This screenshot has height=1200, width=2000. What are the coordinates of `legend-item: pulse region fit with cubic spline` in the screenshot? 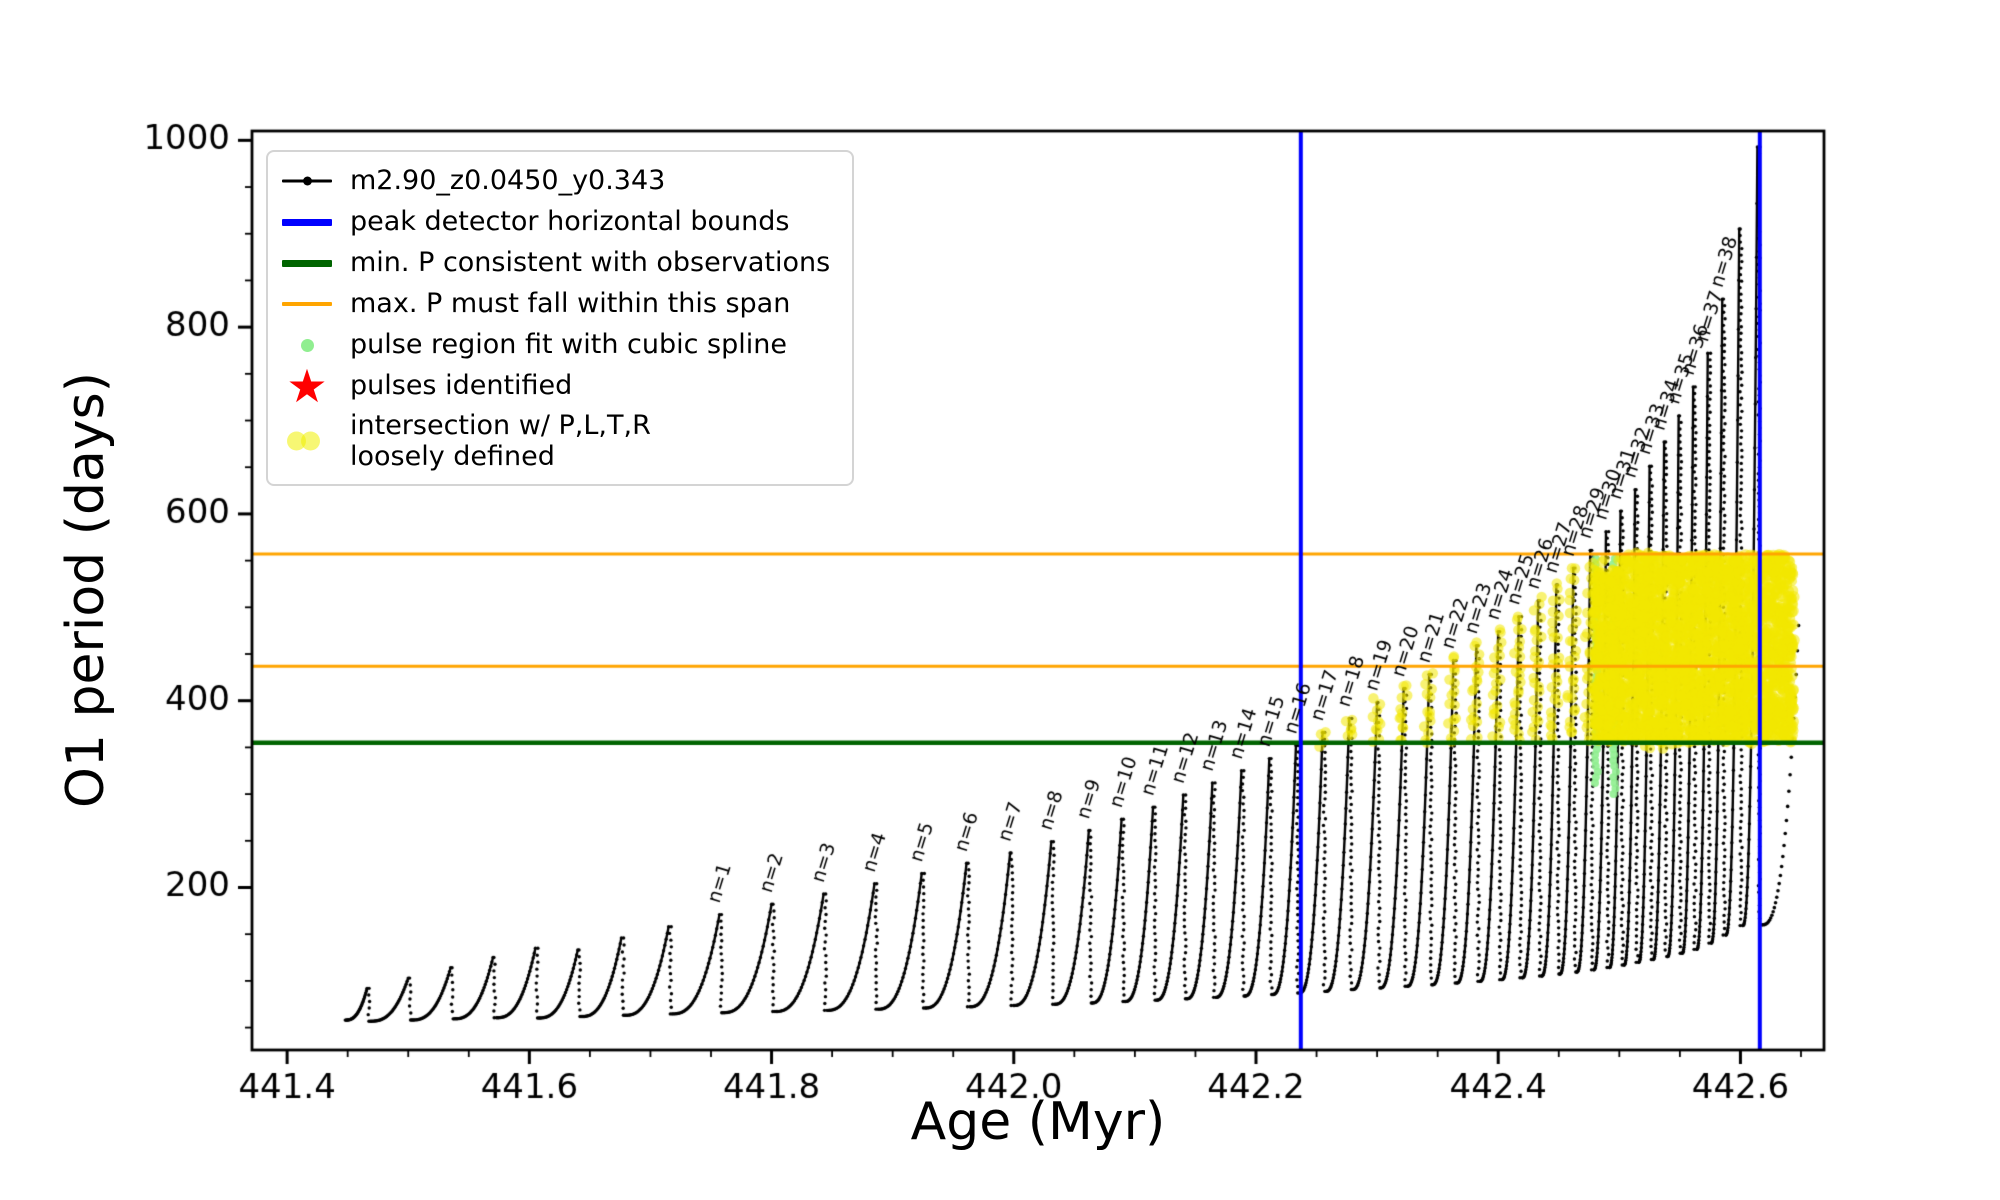 It's located at (554, 345).